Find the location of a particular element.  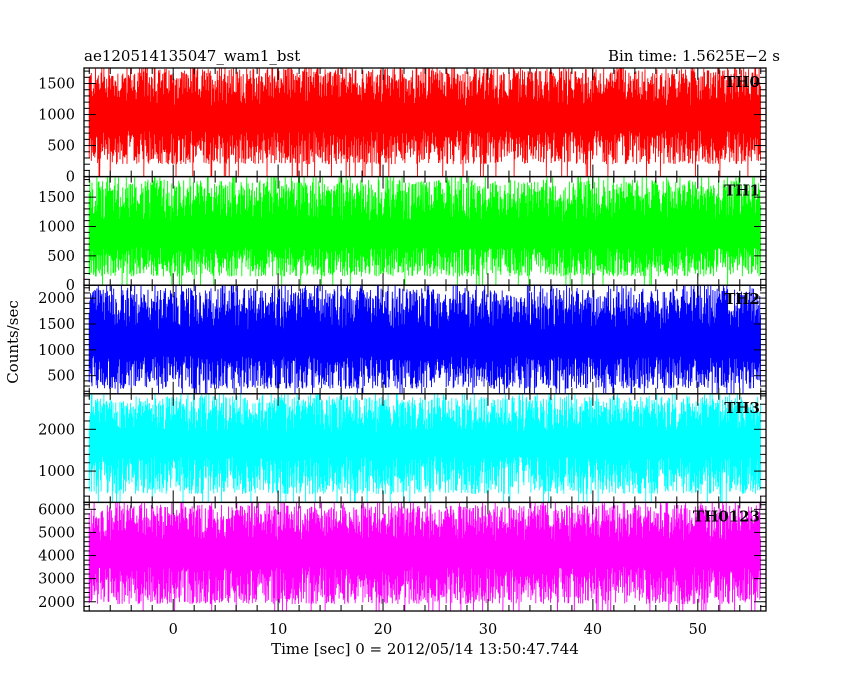

series-line-th2 is located at coordinates (424, 339).